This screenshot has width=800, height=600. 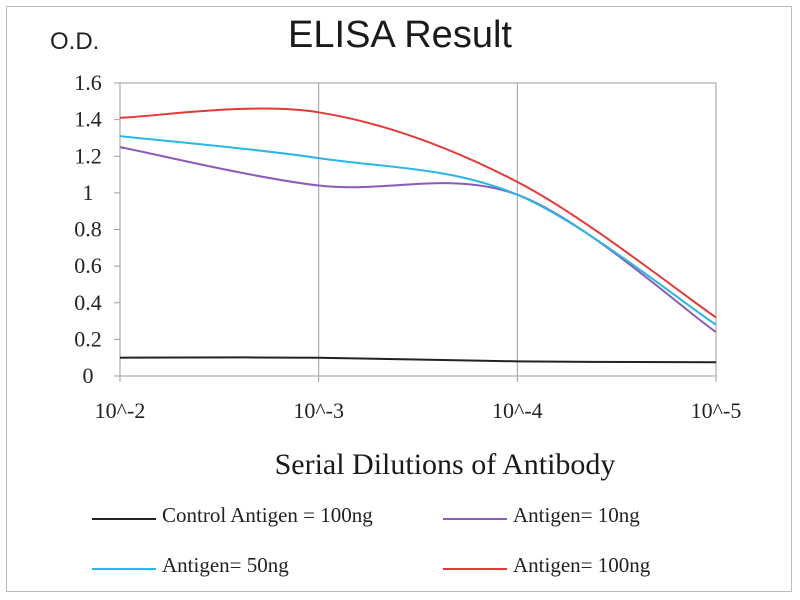 What do you see at coordinates (120, 410) in the screenshot?
I see `x-tick-label: 10^-2` at bounding box center [120, 410].